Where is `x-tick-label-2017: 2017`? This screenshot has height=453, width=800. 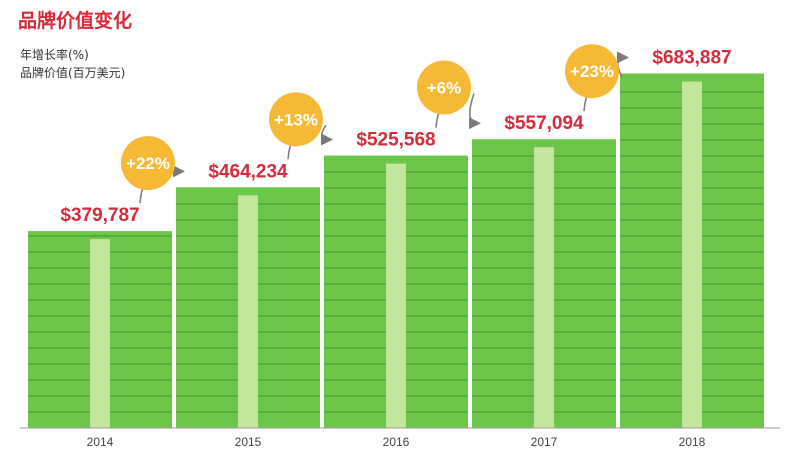 x-tick-label-2017: 2017 is located at coordinates (544, 442).